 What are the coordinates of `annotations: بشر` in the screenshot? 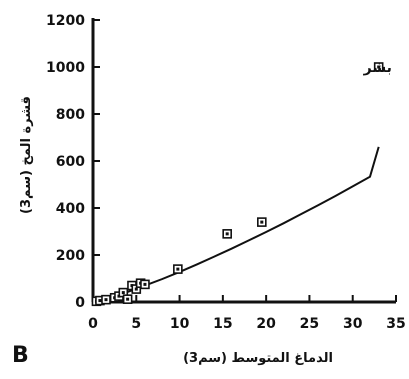 It's located at (377, 68).